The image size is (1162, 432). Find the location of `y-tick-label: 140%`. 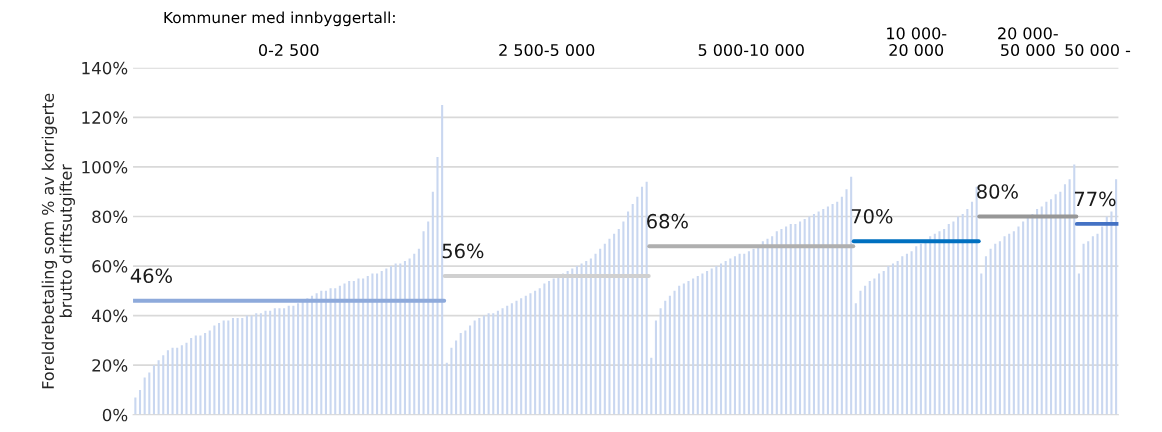

y-tick-label: 140% is located at coordinates (105, 68).